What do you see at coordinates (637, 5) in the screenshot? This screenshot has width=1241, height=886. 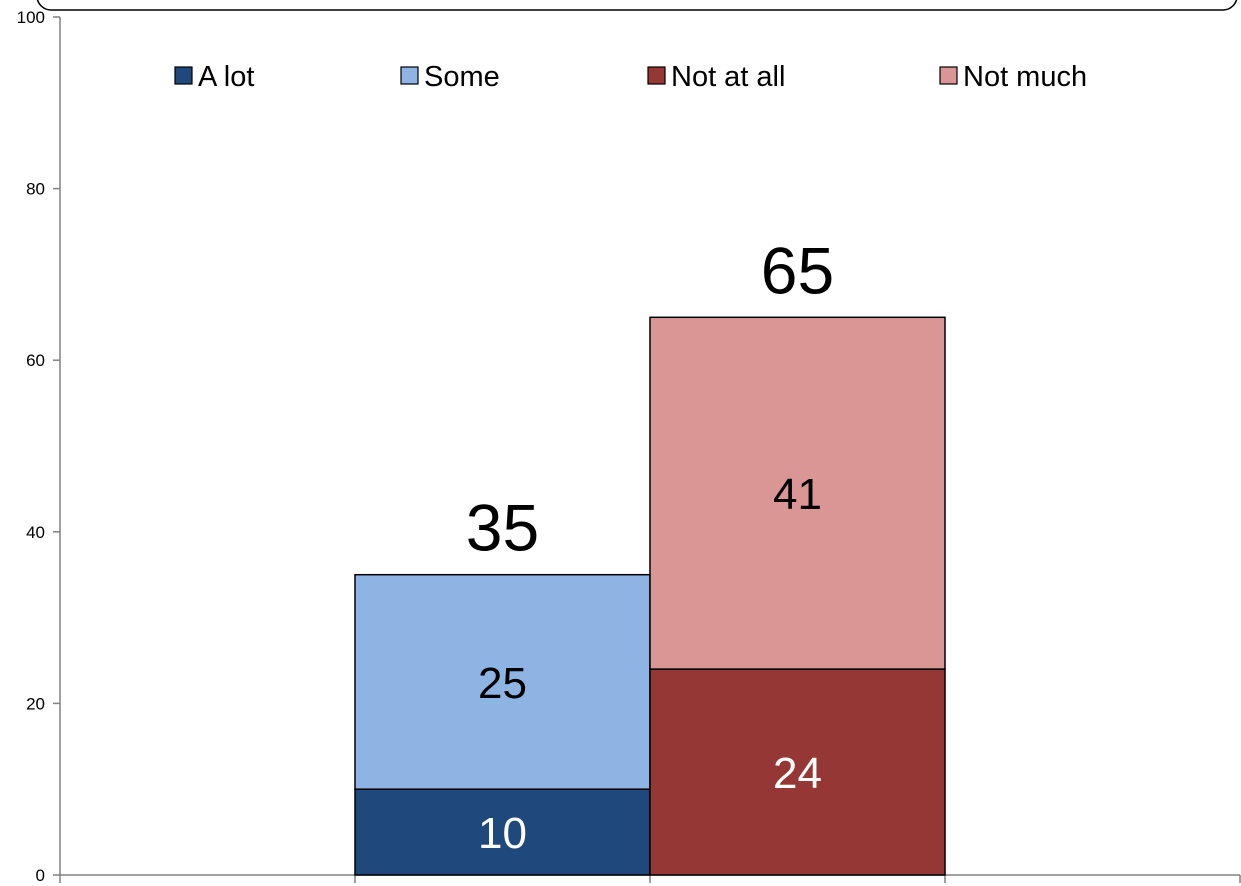 I see `legend-box` at bounding box center [637, 5].